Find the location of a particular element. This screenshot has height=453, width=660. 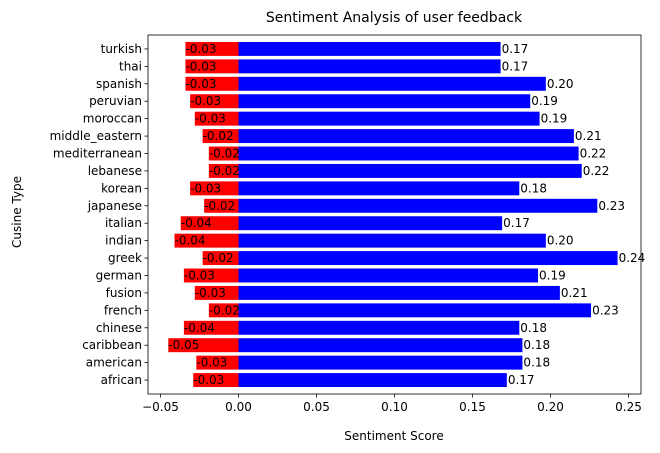

negative-bar-japanese is located at coordinates (221, 205).